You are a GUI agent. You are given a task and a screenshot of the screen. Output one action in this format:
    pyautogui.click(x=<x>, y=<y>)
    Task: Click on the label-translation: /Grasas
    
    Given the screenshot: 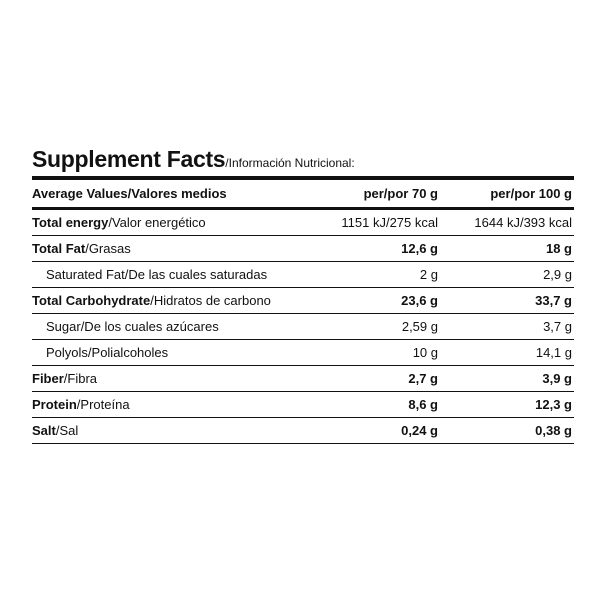 What is the action you would take?
    pyautogui.click(x=108, y=248)
    